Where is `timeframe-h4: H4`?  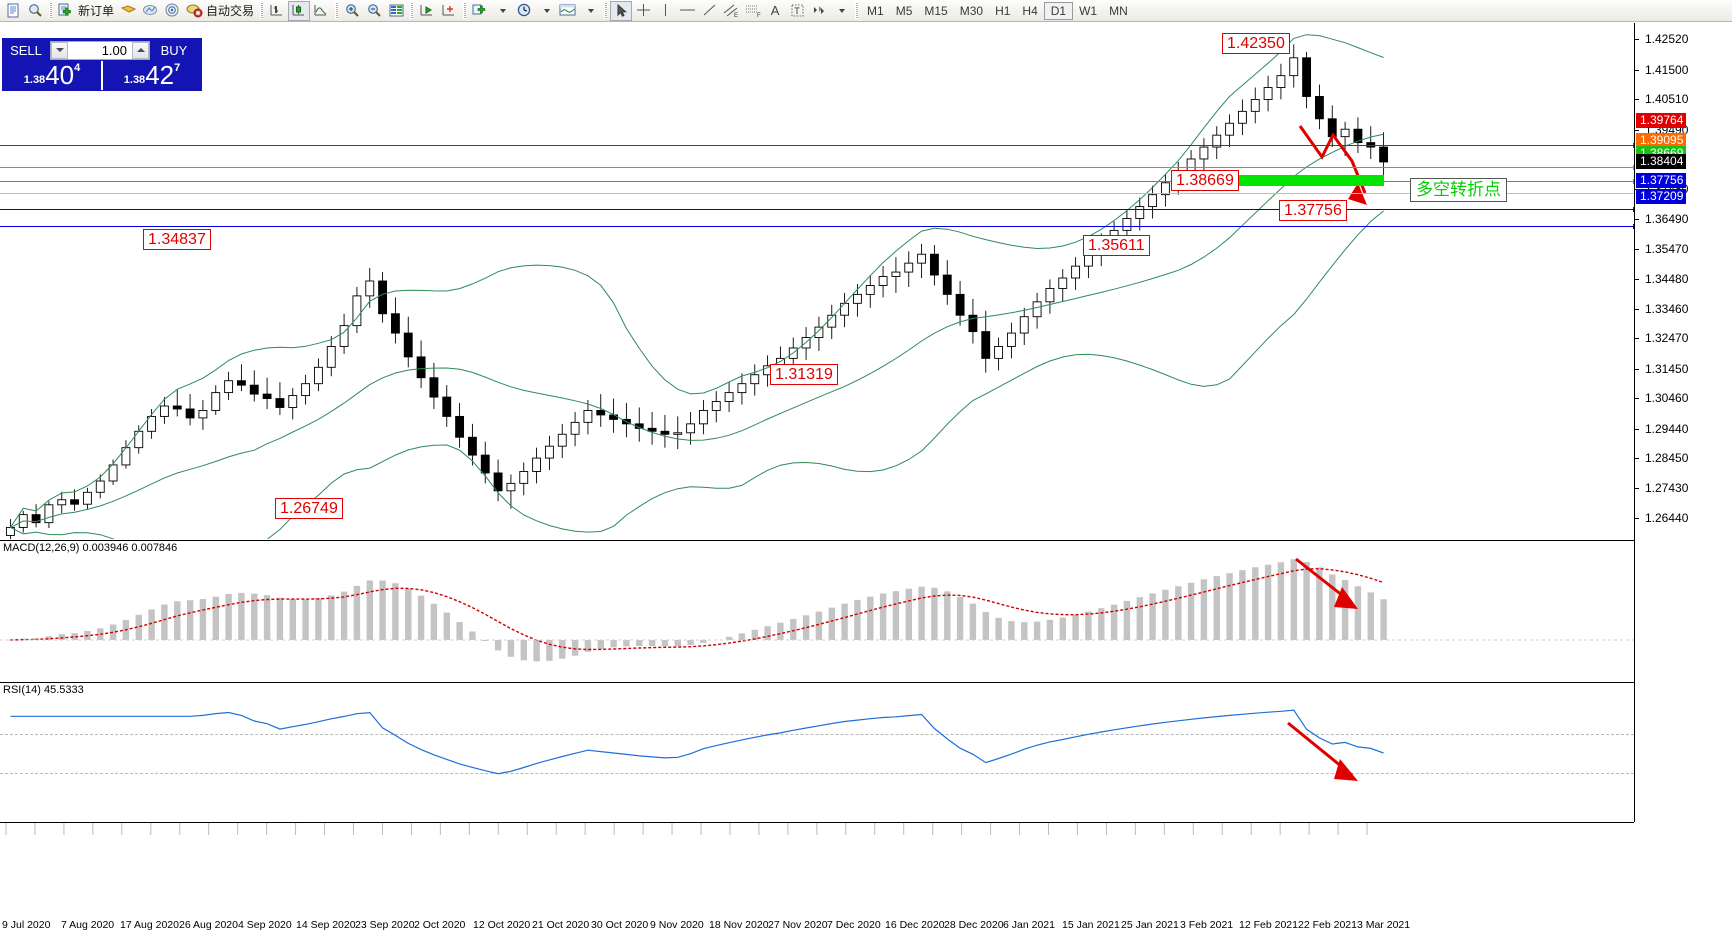 timeframe-h4: H4 is located at coordinates (1030, 10).